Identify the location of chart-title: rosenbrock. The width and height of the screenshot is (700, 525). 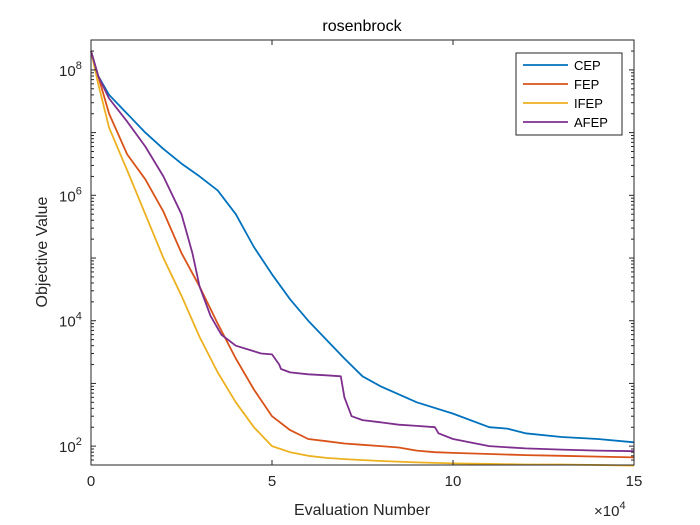
(362, 26).